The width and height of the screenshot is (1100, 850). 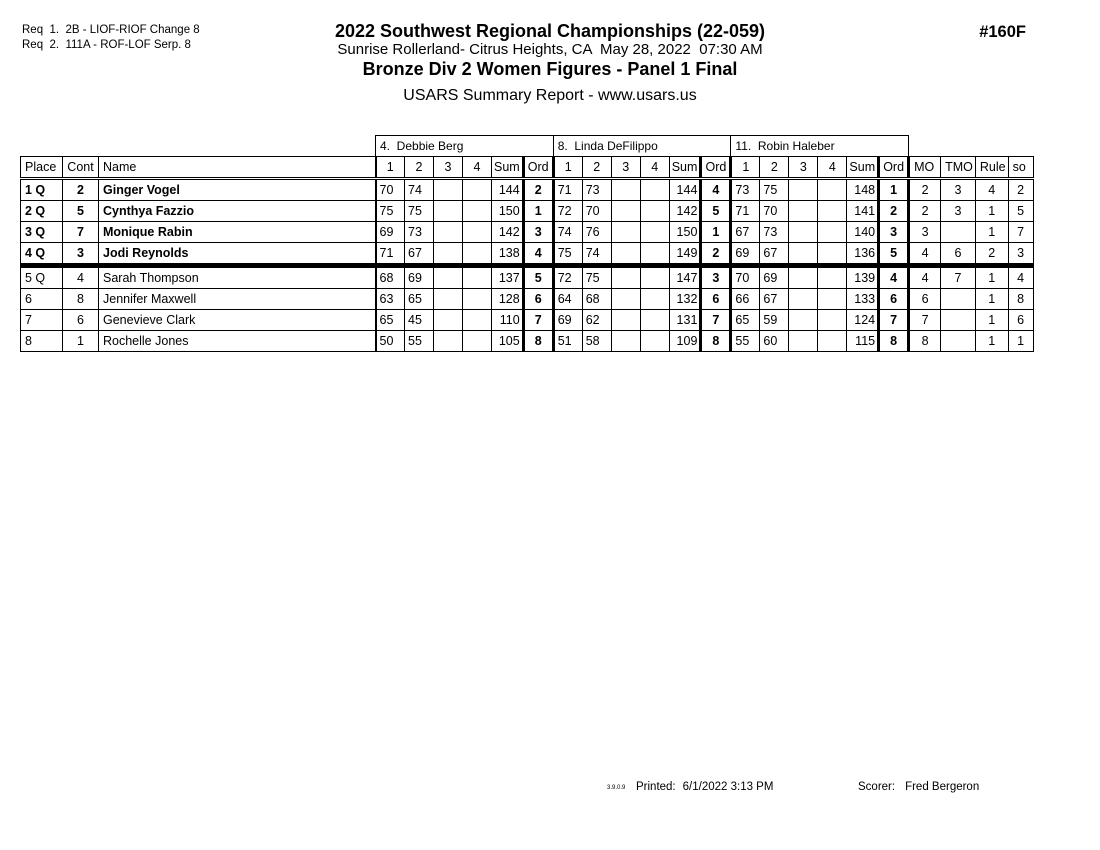 What do you see at coordinates (567, 340) in the screenshot?
I see `score-cell: 51` at bounding box center [567, 340].